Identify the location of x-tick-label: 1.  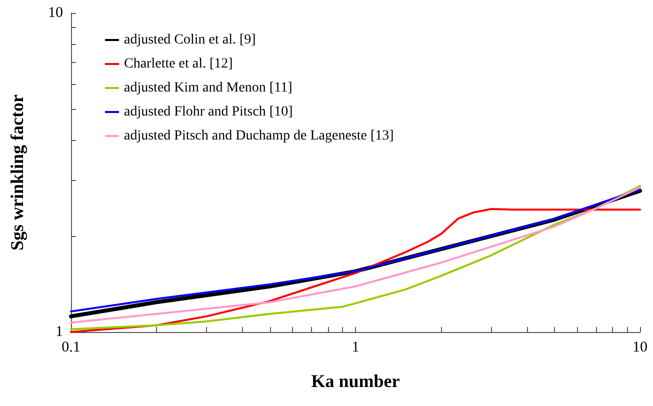
(356, 348).